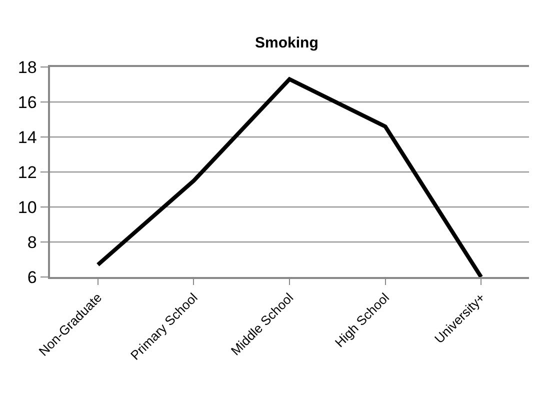 The image size is (541, 413). Describe the element at coordinates (286, 43) in the screenshot. I see `chart-title: Smoking` at that location.